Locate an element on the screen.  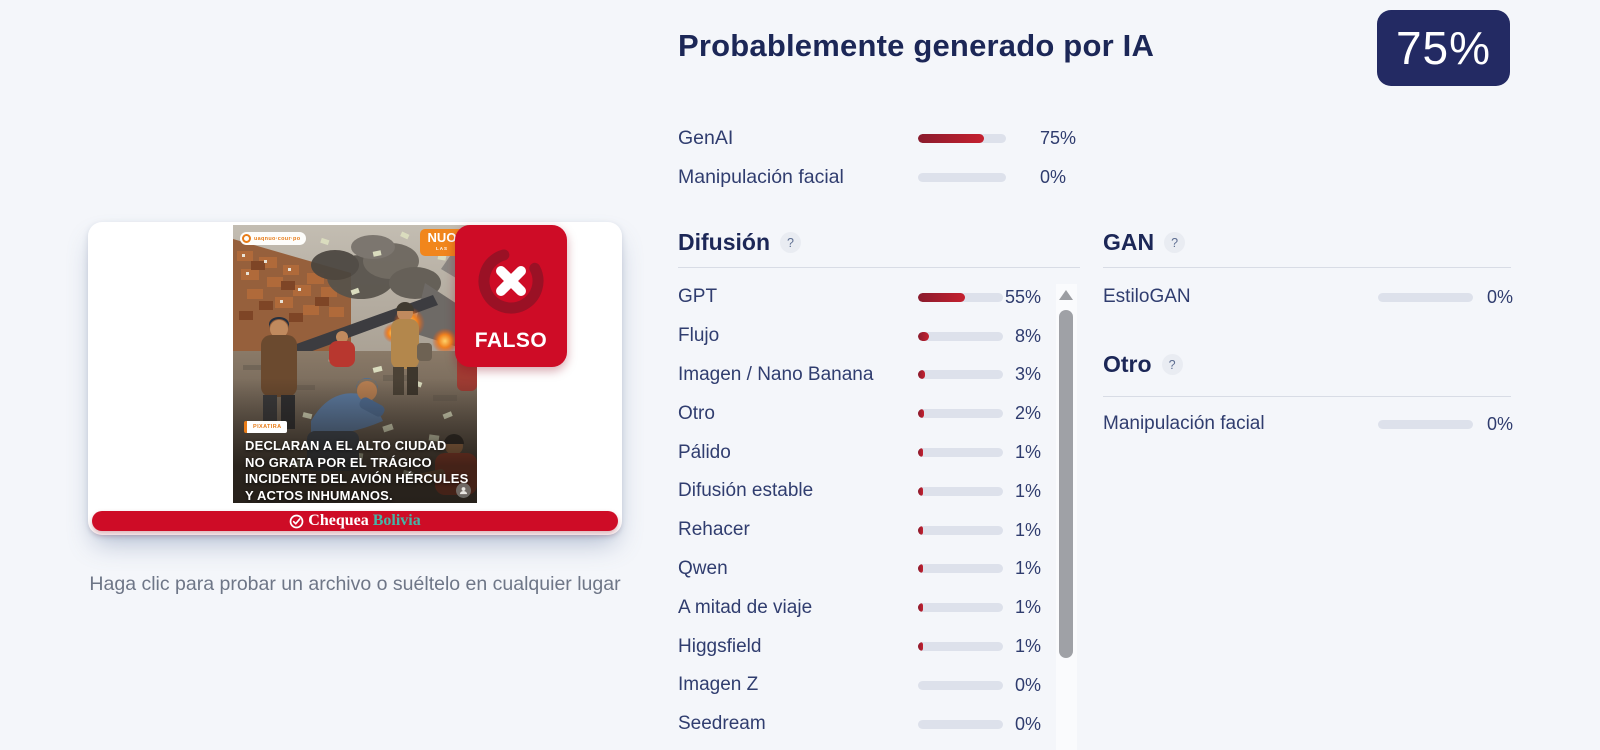
photo-tag: PIXATIRA is located at coordinates (267, 427).